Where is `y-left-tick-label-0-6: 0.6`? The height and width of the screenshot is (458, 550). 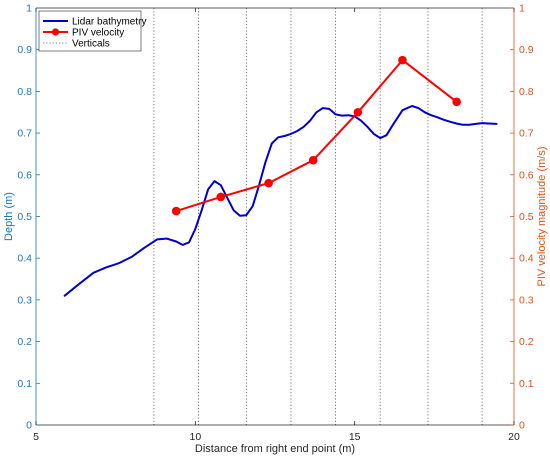 y-left-tick-label-0-6: 0.6 is located at coordinates (24, 175).